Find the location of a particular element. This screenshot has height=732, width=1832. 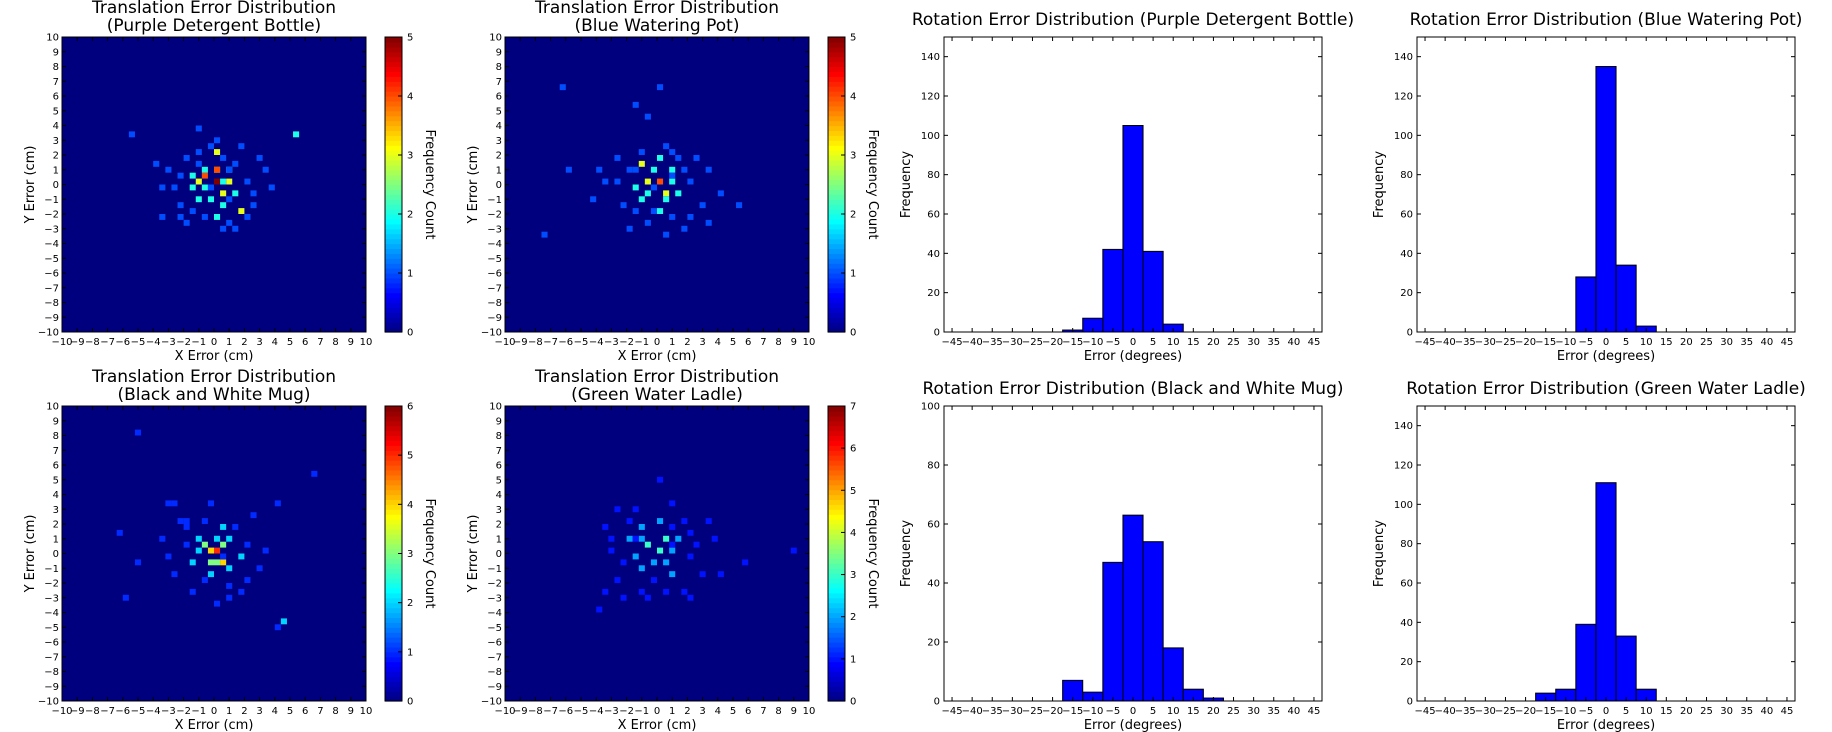

colorbar-tick-label: 2 is located at coordinates (410, 215).